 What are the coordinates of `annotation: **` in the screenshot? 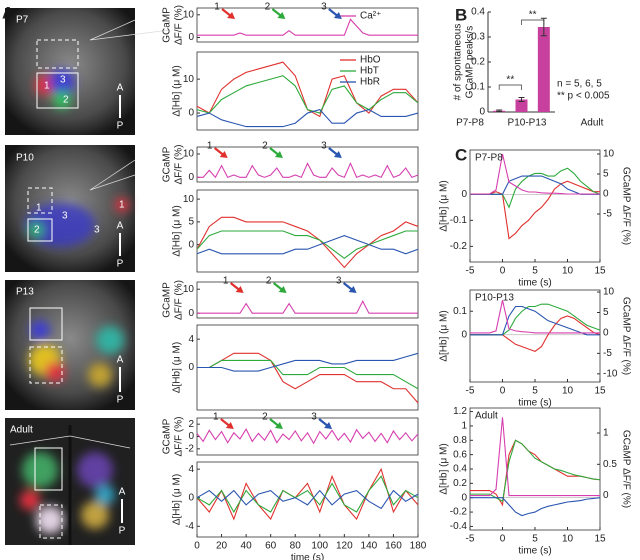 It's located at (533, 15).